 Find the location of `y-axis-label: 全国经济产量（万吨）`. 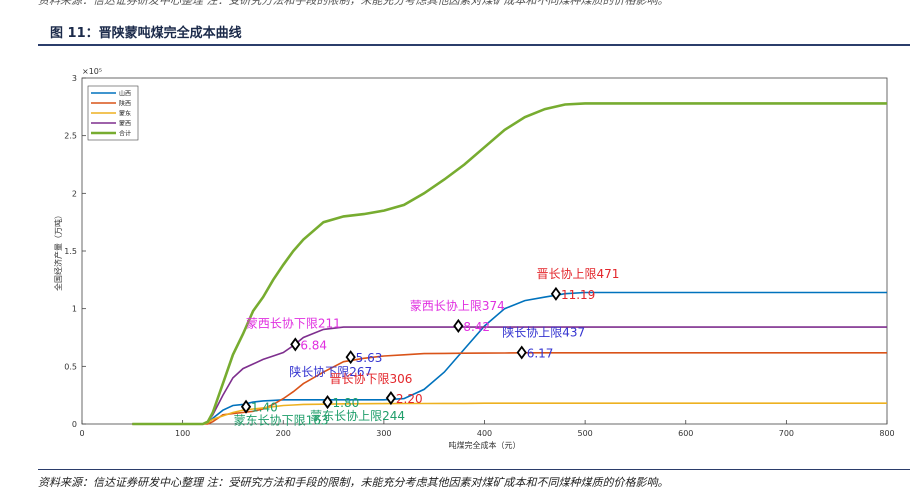

y-axis-label: 全国经济产量（万吨） is located at coordinates (58, 251).